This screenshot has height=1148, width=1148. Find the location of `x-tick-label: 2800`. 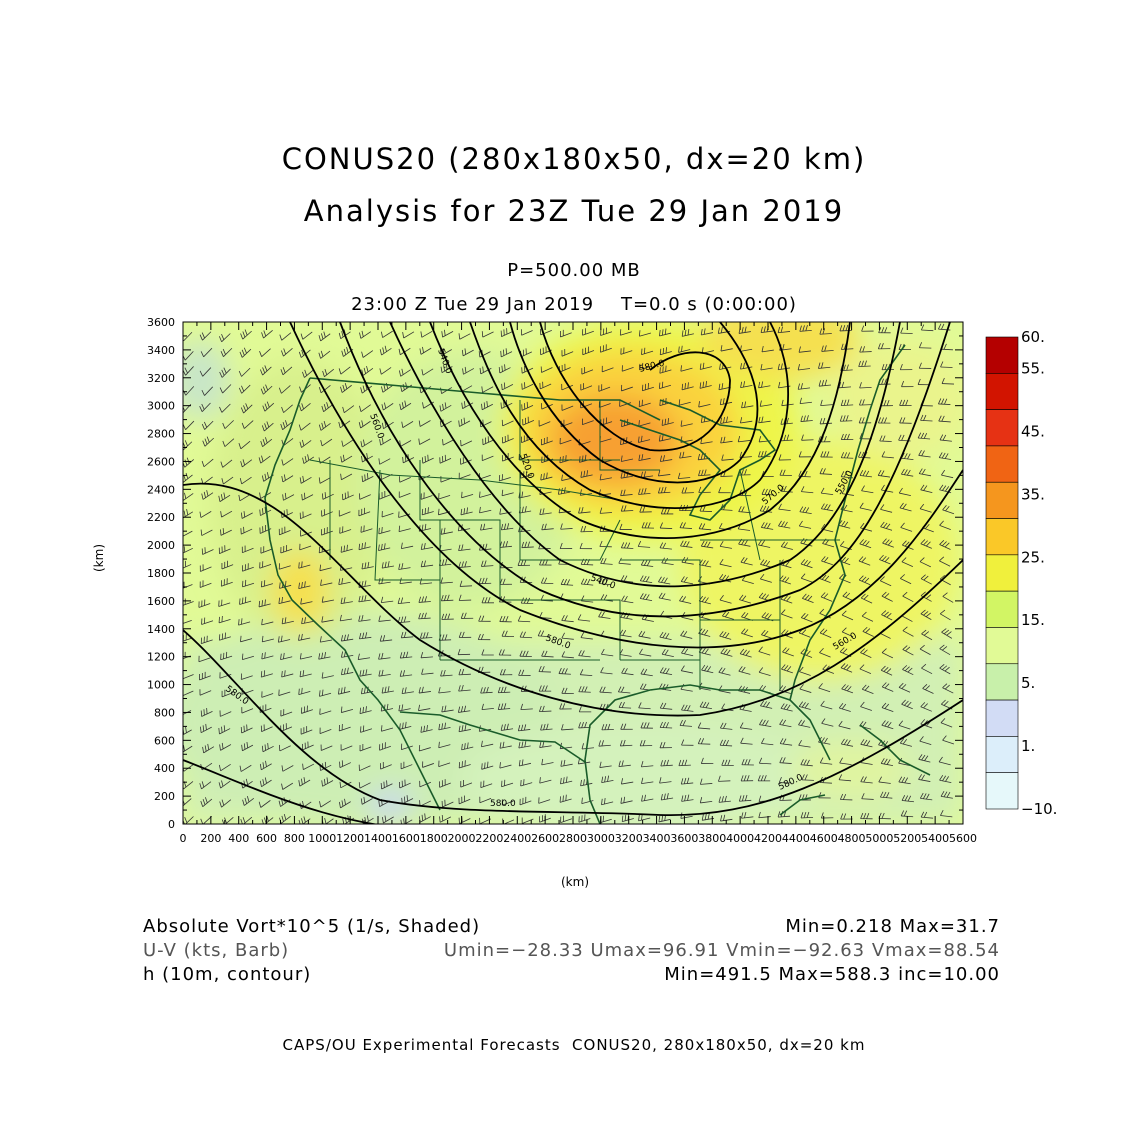

x-tick-label: 2800 is located at coordinates (573, 838).